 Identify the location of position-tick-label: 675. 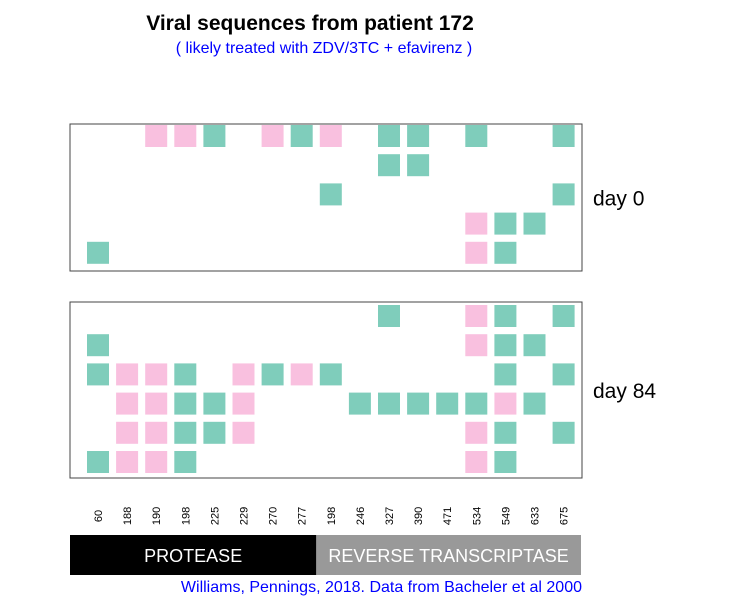
(565, 516).